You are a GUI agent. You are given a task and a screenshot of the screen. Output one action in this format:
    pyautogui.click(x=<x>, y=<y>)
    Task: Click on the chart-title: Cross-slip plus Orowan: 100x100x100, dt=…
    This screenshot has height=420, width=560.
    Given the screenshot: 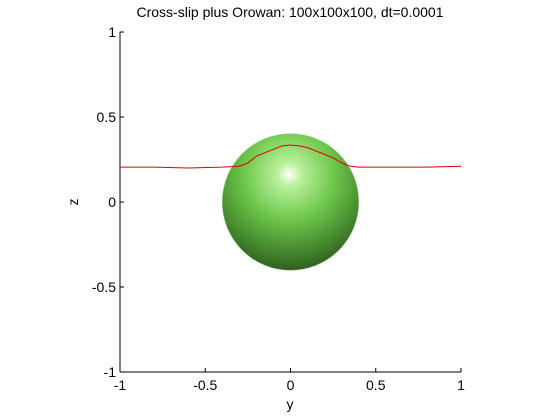 What is the action you would take?
    pyautogui.click(x=289, y=12)
    